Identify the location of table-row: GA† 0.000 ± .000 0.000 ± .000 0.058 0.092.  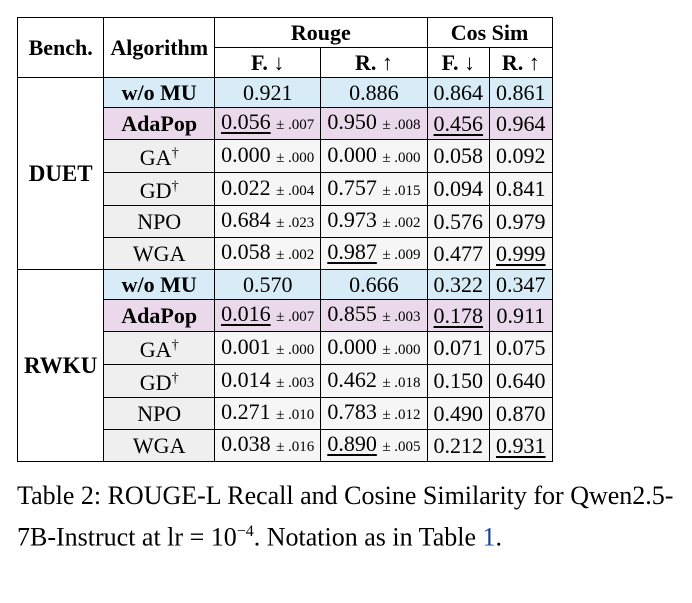
(285, 156).